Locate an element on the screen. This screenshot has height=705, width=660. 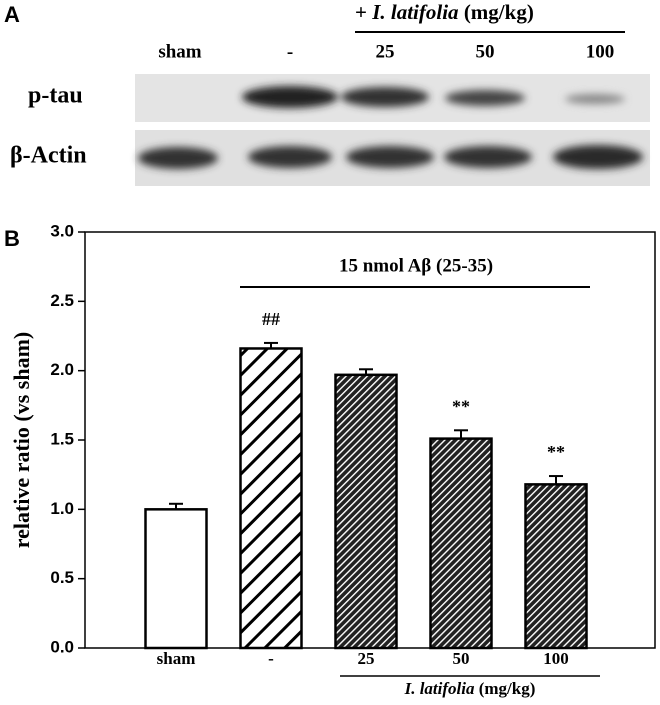
x-tick-label: 25 is located at coordinates (366, 658).